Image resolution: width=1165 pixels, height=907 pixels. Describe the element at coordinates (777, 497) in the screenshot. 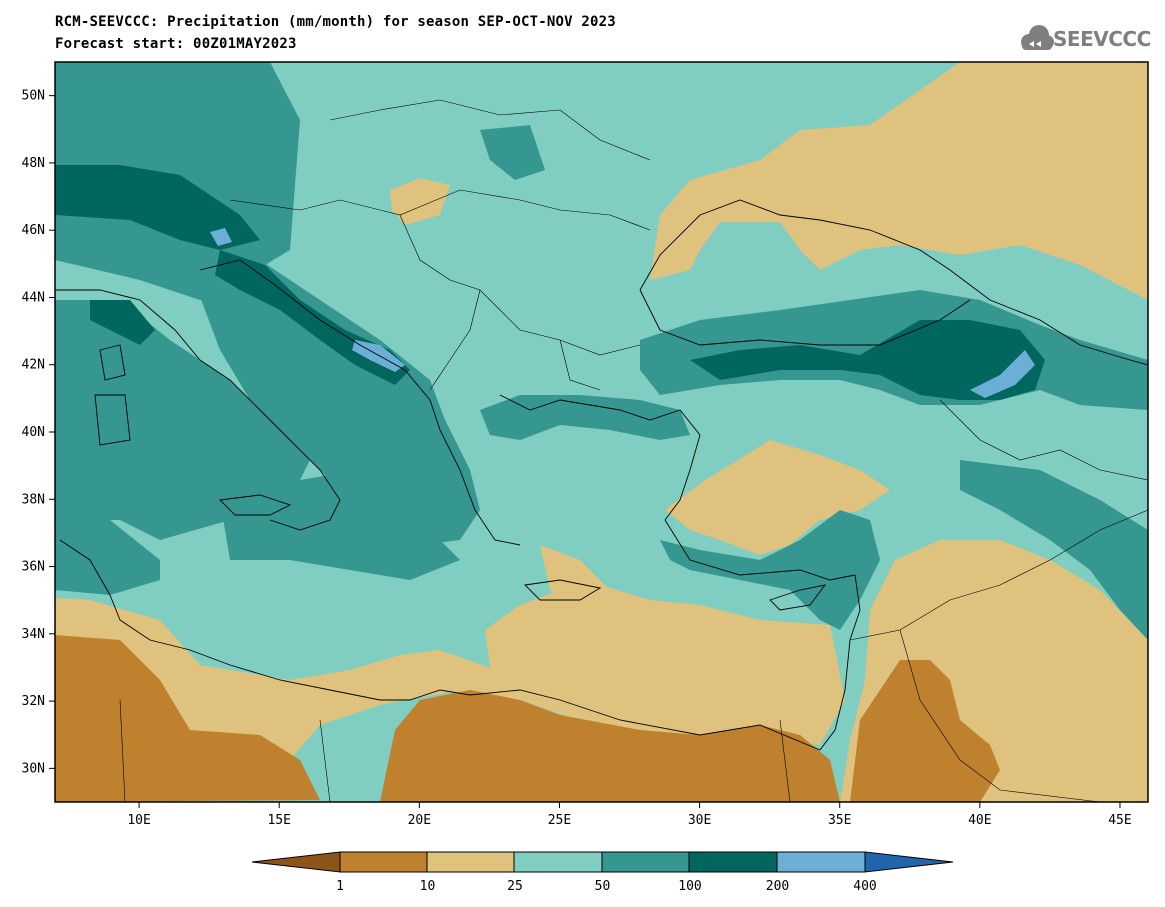

I see `precip-10-25-anatolia` at that location.